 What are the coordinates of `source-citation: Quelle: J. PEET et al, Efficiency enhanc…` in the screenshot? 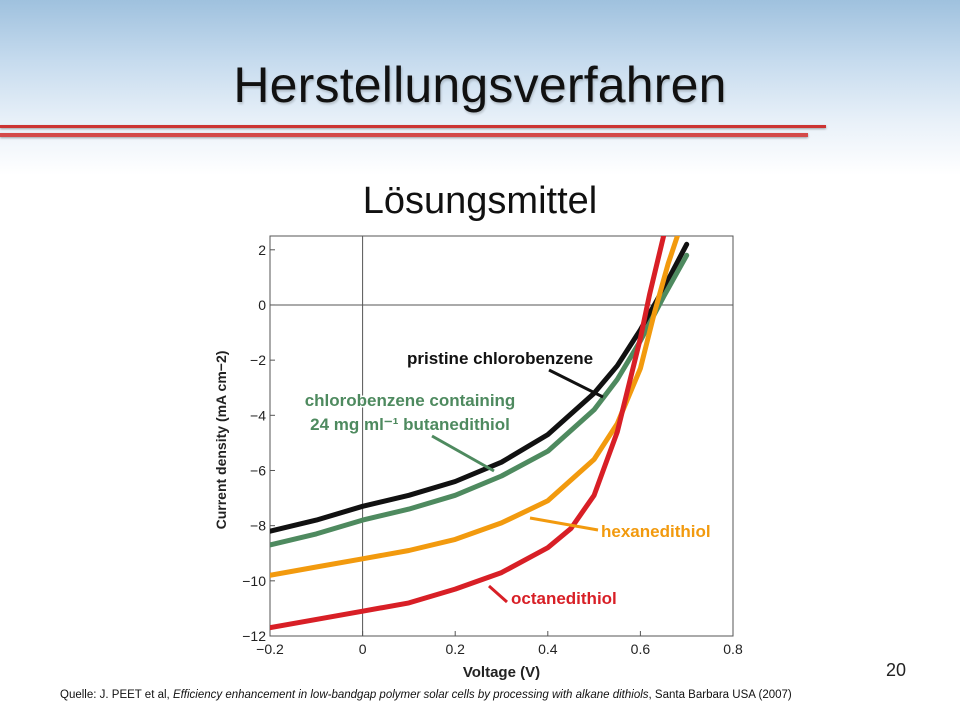 It's located at (490, 695).